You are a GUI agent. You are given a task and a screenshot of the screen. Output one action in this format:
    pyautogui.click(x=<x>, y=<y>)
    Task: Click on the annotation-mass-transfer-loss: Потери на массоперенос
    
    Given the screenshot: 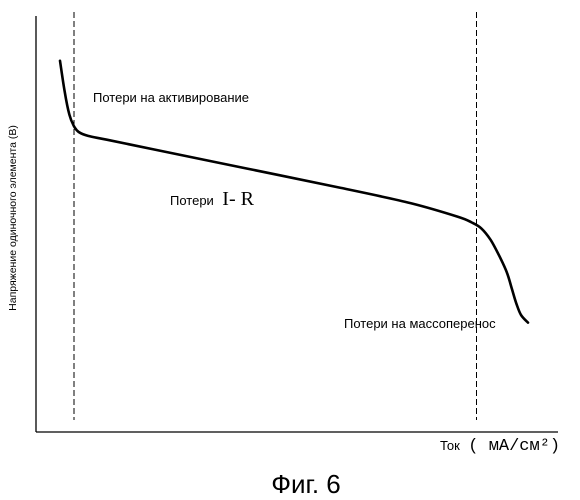 What is the action you would take?
    pyautogui.click(x=420, y=323)
    